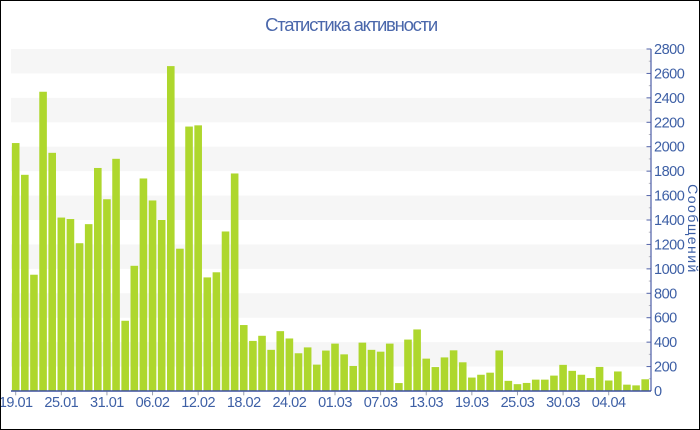  I want to click on svg-text: 600, so click(665, 319).